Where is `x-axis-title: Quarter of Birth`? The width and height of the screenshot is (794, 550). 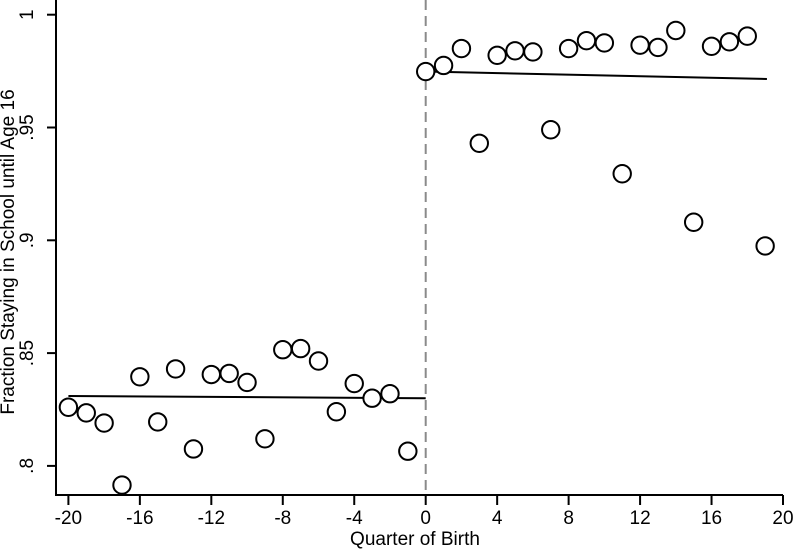
x-axis-title: Quarter of Birth is located at coordinates (415, 539).